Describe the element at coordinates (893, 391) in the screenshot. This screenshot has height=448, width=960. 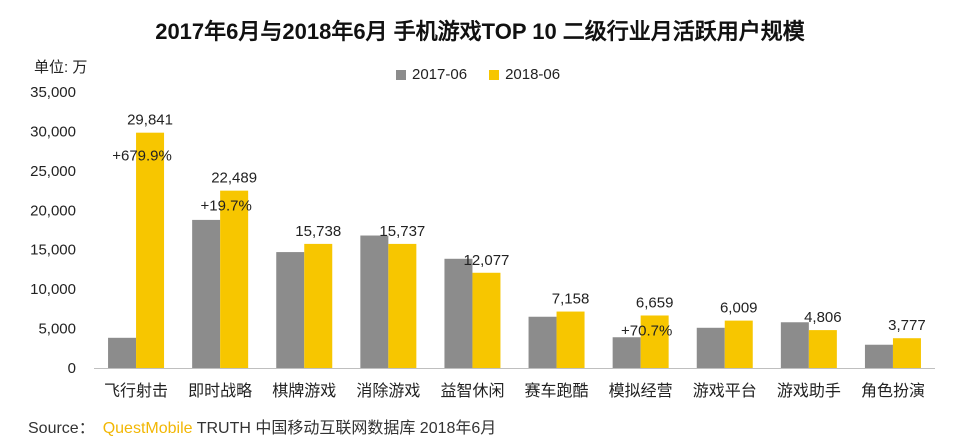
I see `x-tick-label: 角色扮演` at that location.